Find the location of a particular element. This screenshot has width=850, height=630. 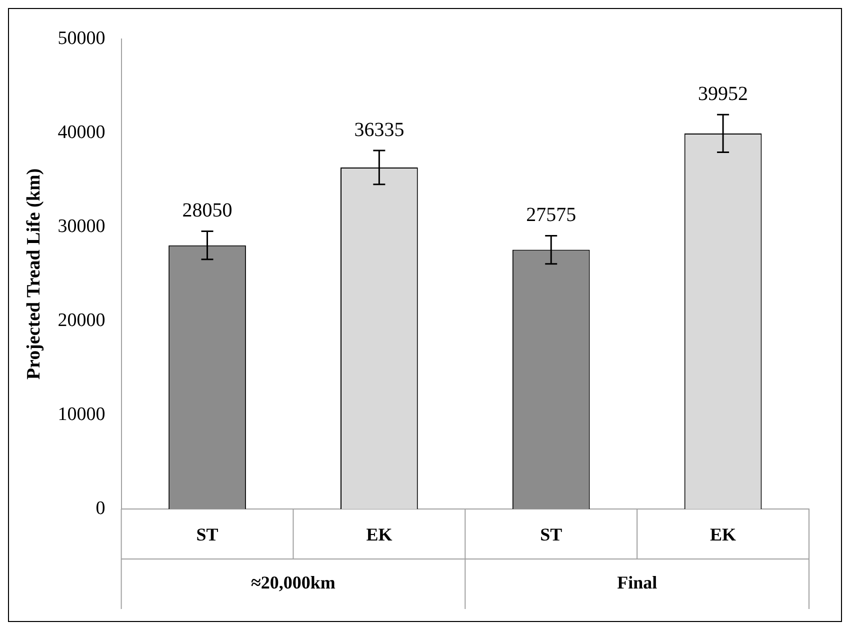

y-tick-label: 20000 is located at coordinates (82, 320).